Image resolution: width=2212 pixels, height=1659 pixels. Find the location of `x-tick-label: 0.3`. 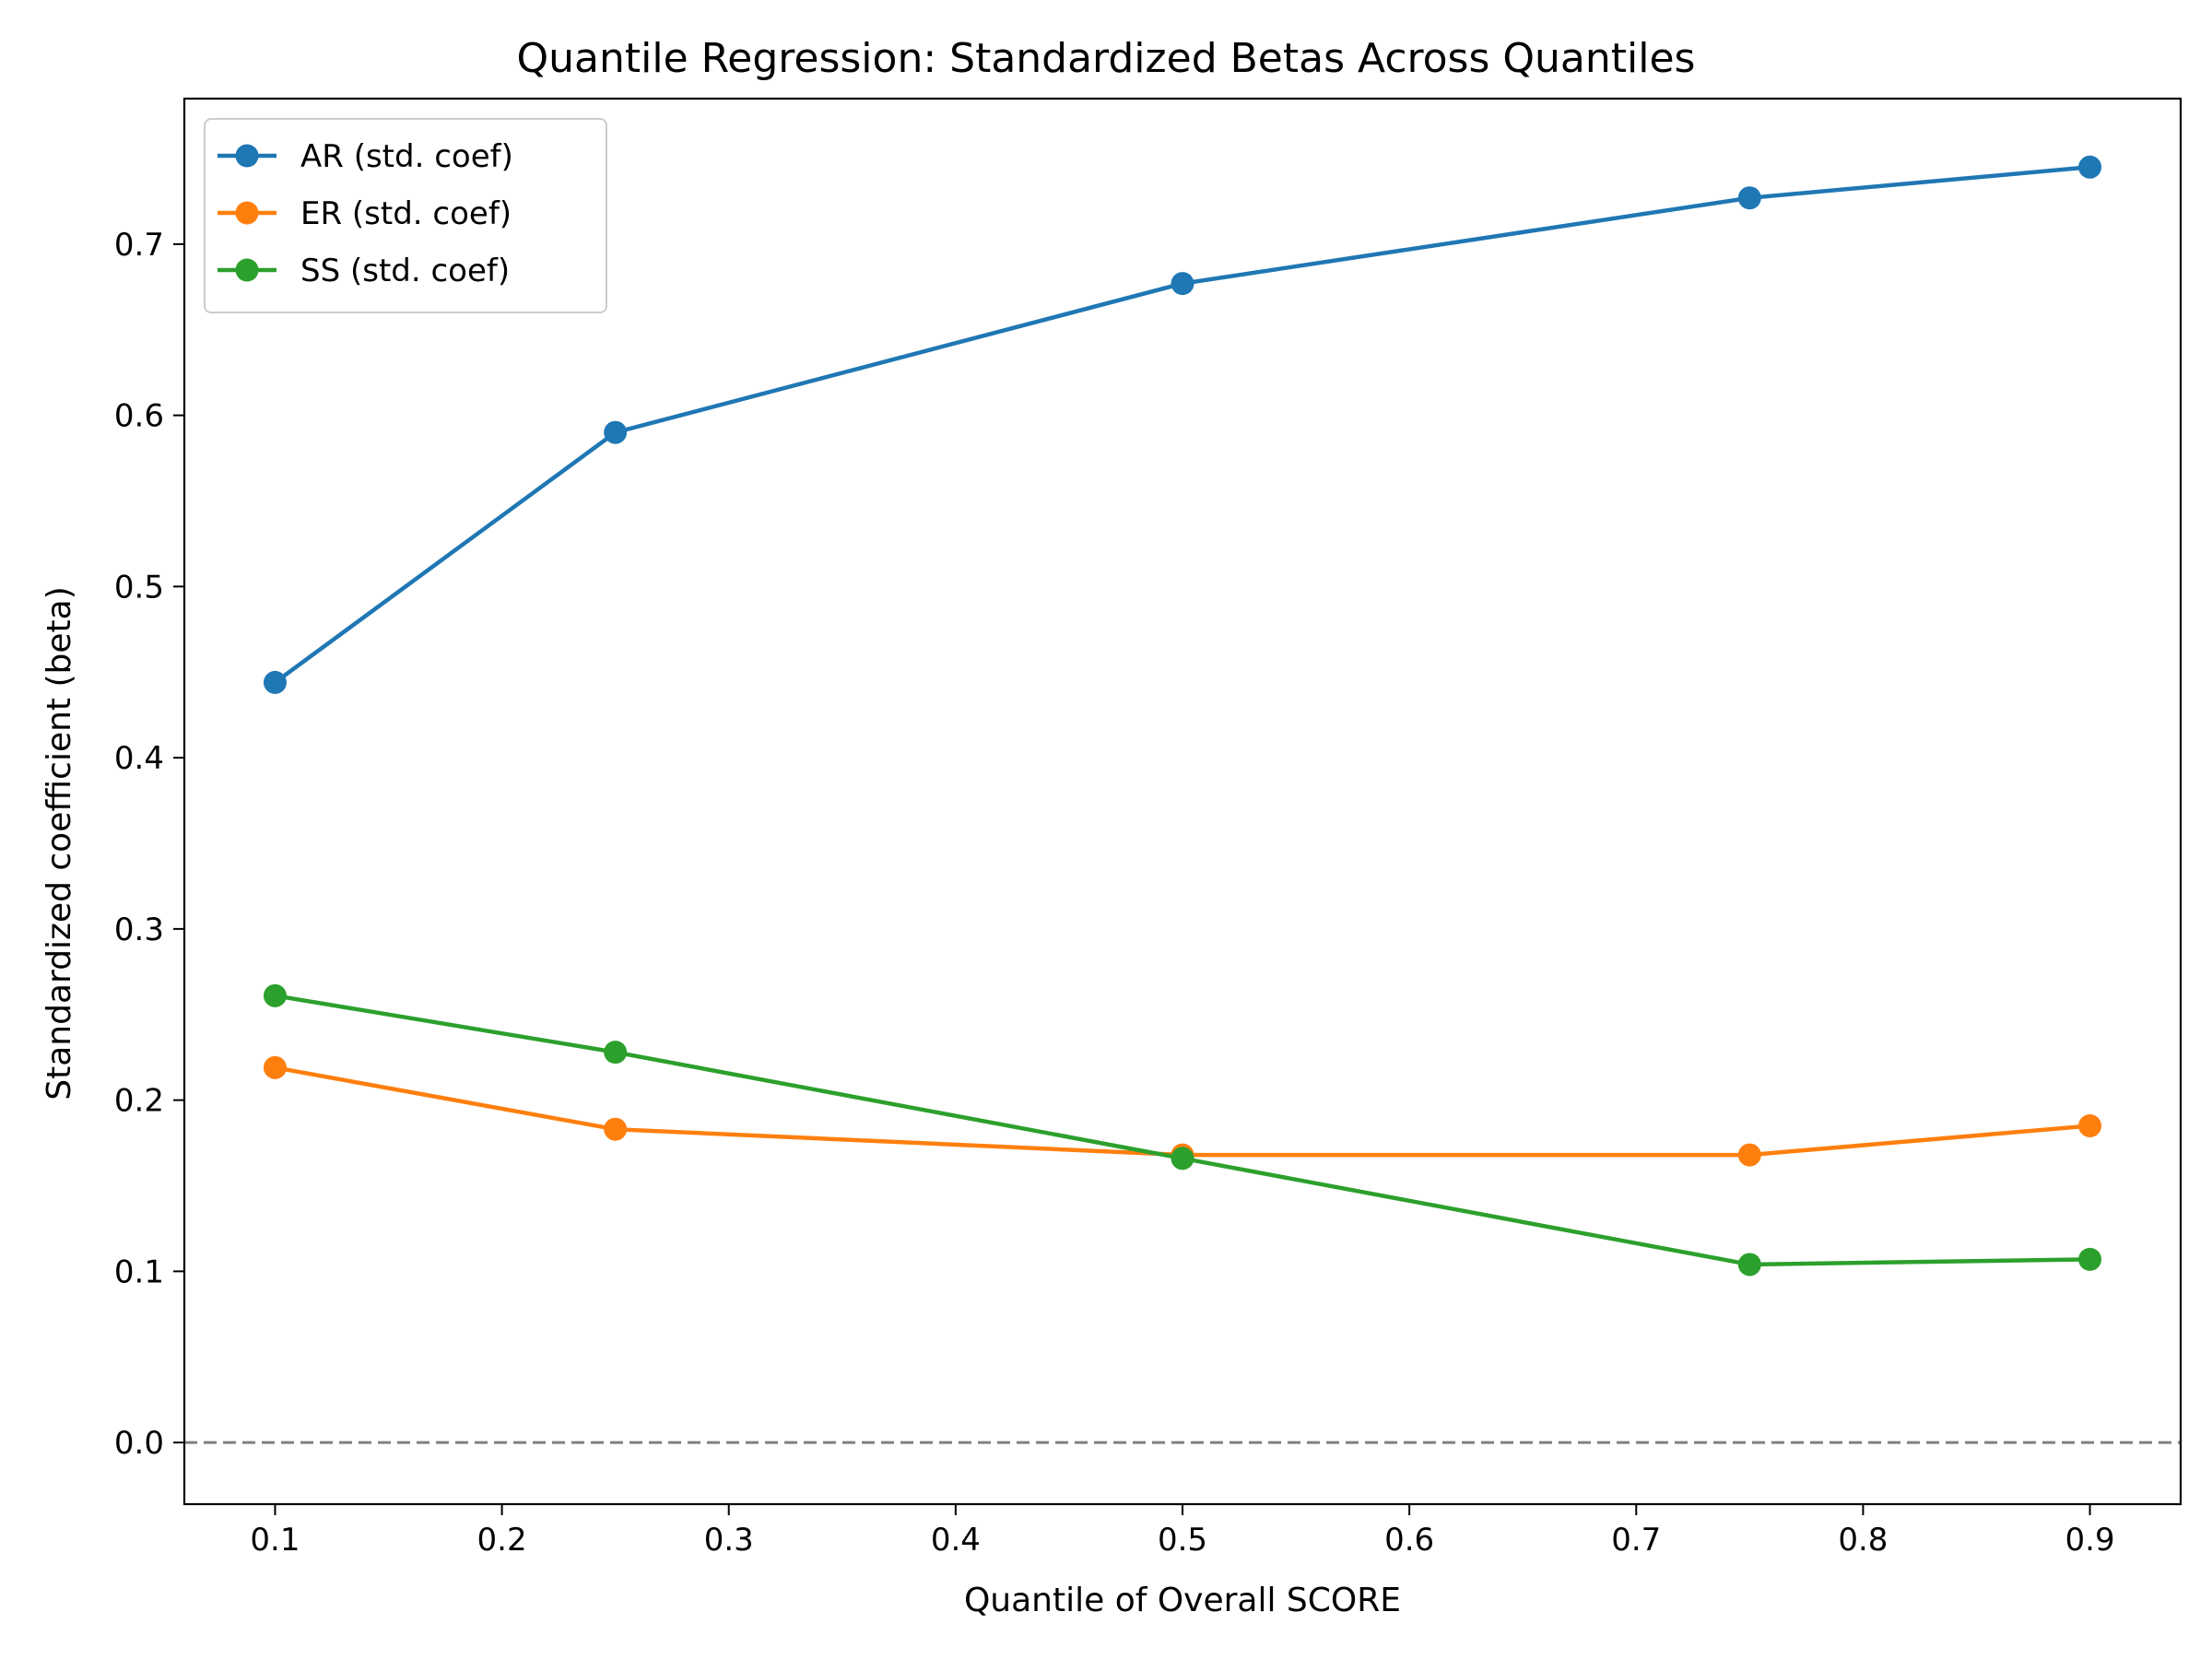

x-tick-label: 0.3 is located at coordinates (729, 1540).